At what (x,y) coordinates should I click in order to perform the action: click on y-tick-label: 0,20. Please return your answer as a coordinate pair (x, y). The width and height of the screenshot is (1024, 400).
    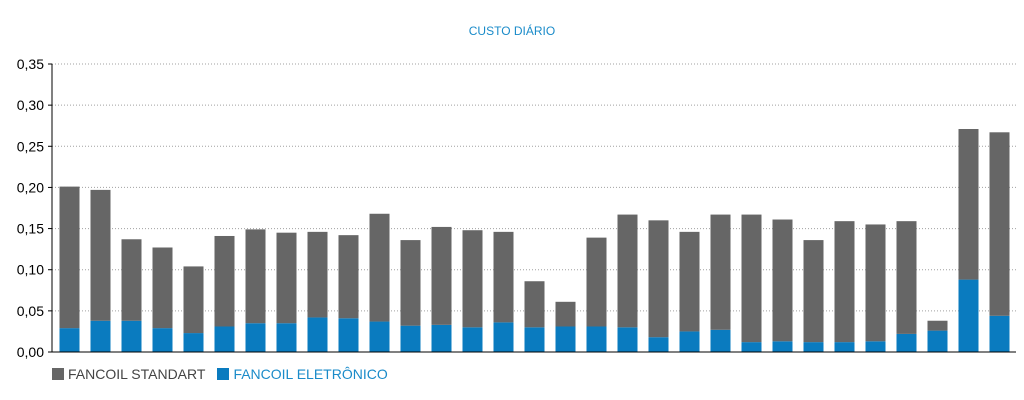
    Looking at the image, I should click on (30, 187).